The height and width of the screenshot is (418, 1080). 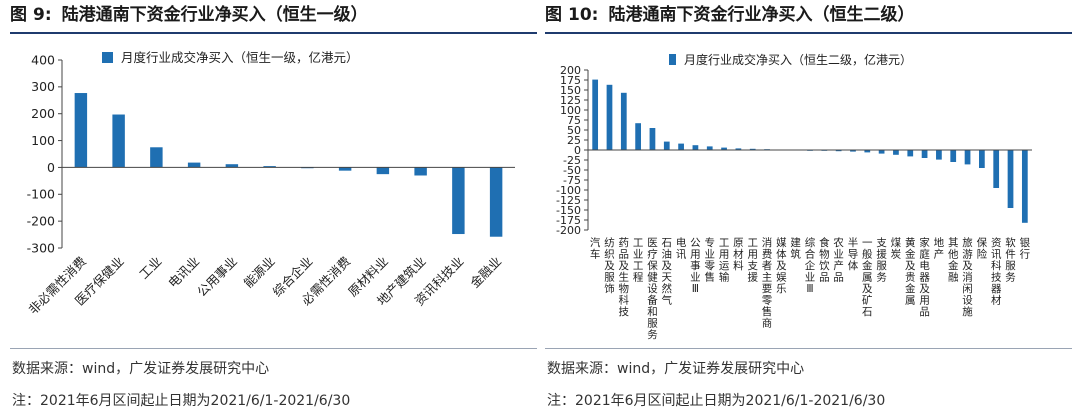 I want to click on fig10-category-label: 资讯科技器材, so click(x=996, y=272).